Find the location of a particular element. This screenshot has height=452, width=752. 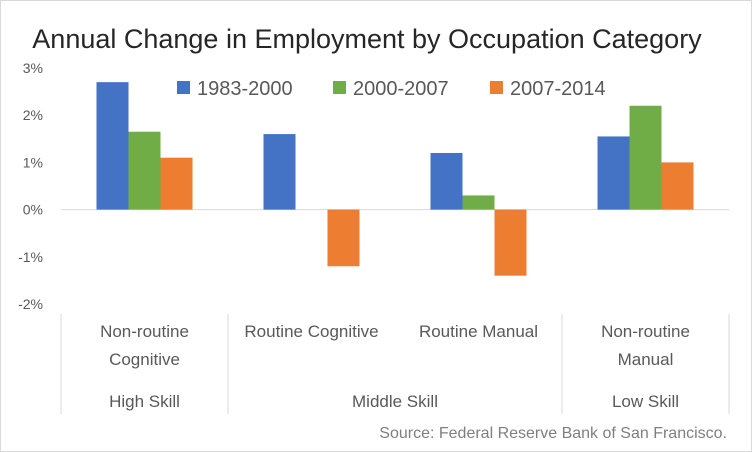

category-label: Routine Manual is located at coordinates (478, 331).